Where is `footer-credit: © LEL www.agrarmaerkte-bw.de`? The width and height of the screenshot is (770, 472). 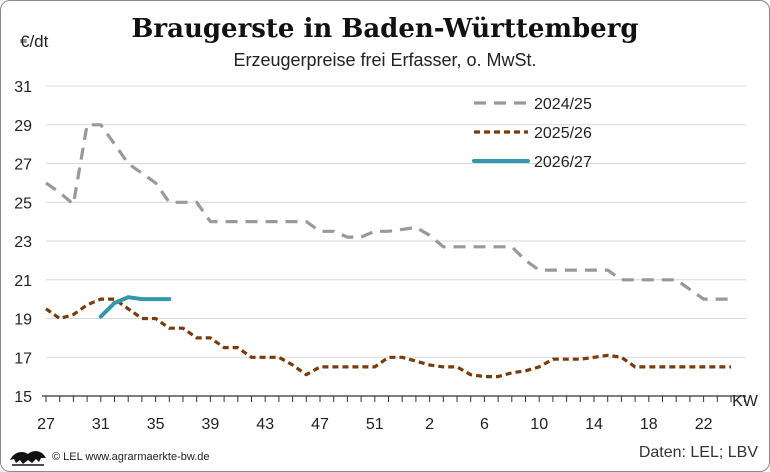 footer-credit: © LEL www.agrarmaerkte-bw.de is located at coordinates (109, 457).